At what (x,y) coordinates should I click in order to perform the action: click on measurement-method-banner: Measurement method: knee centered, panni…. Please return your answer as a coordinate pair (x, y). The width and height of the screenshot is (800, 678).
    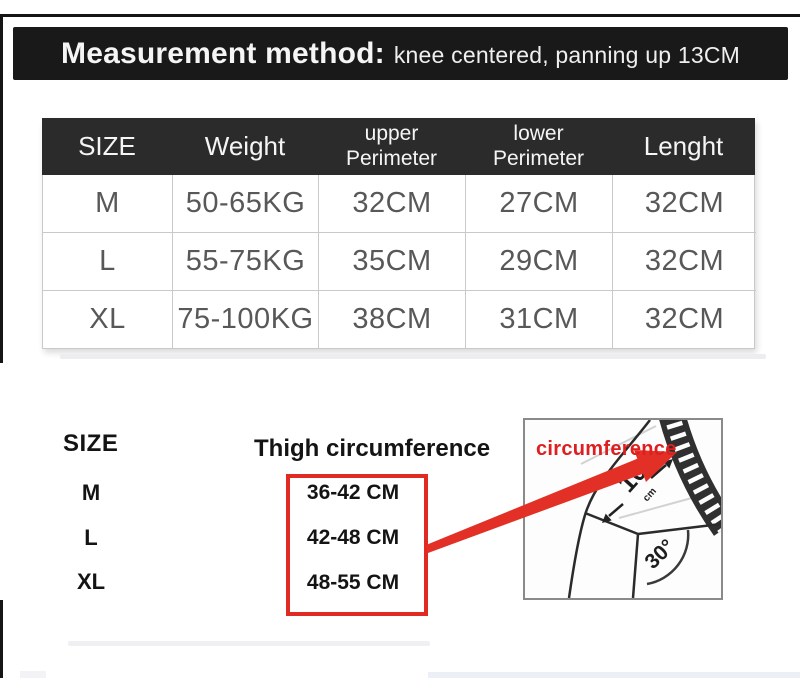
    Looking at the image, I should click on (400, 53).